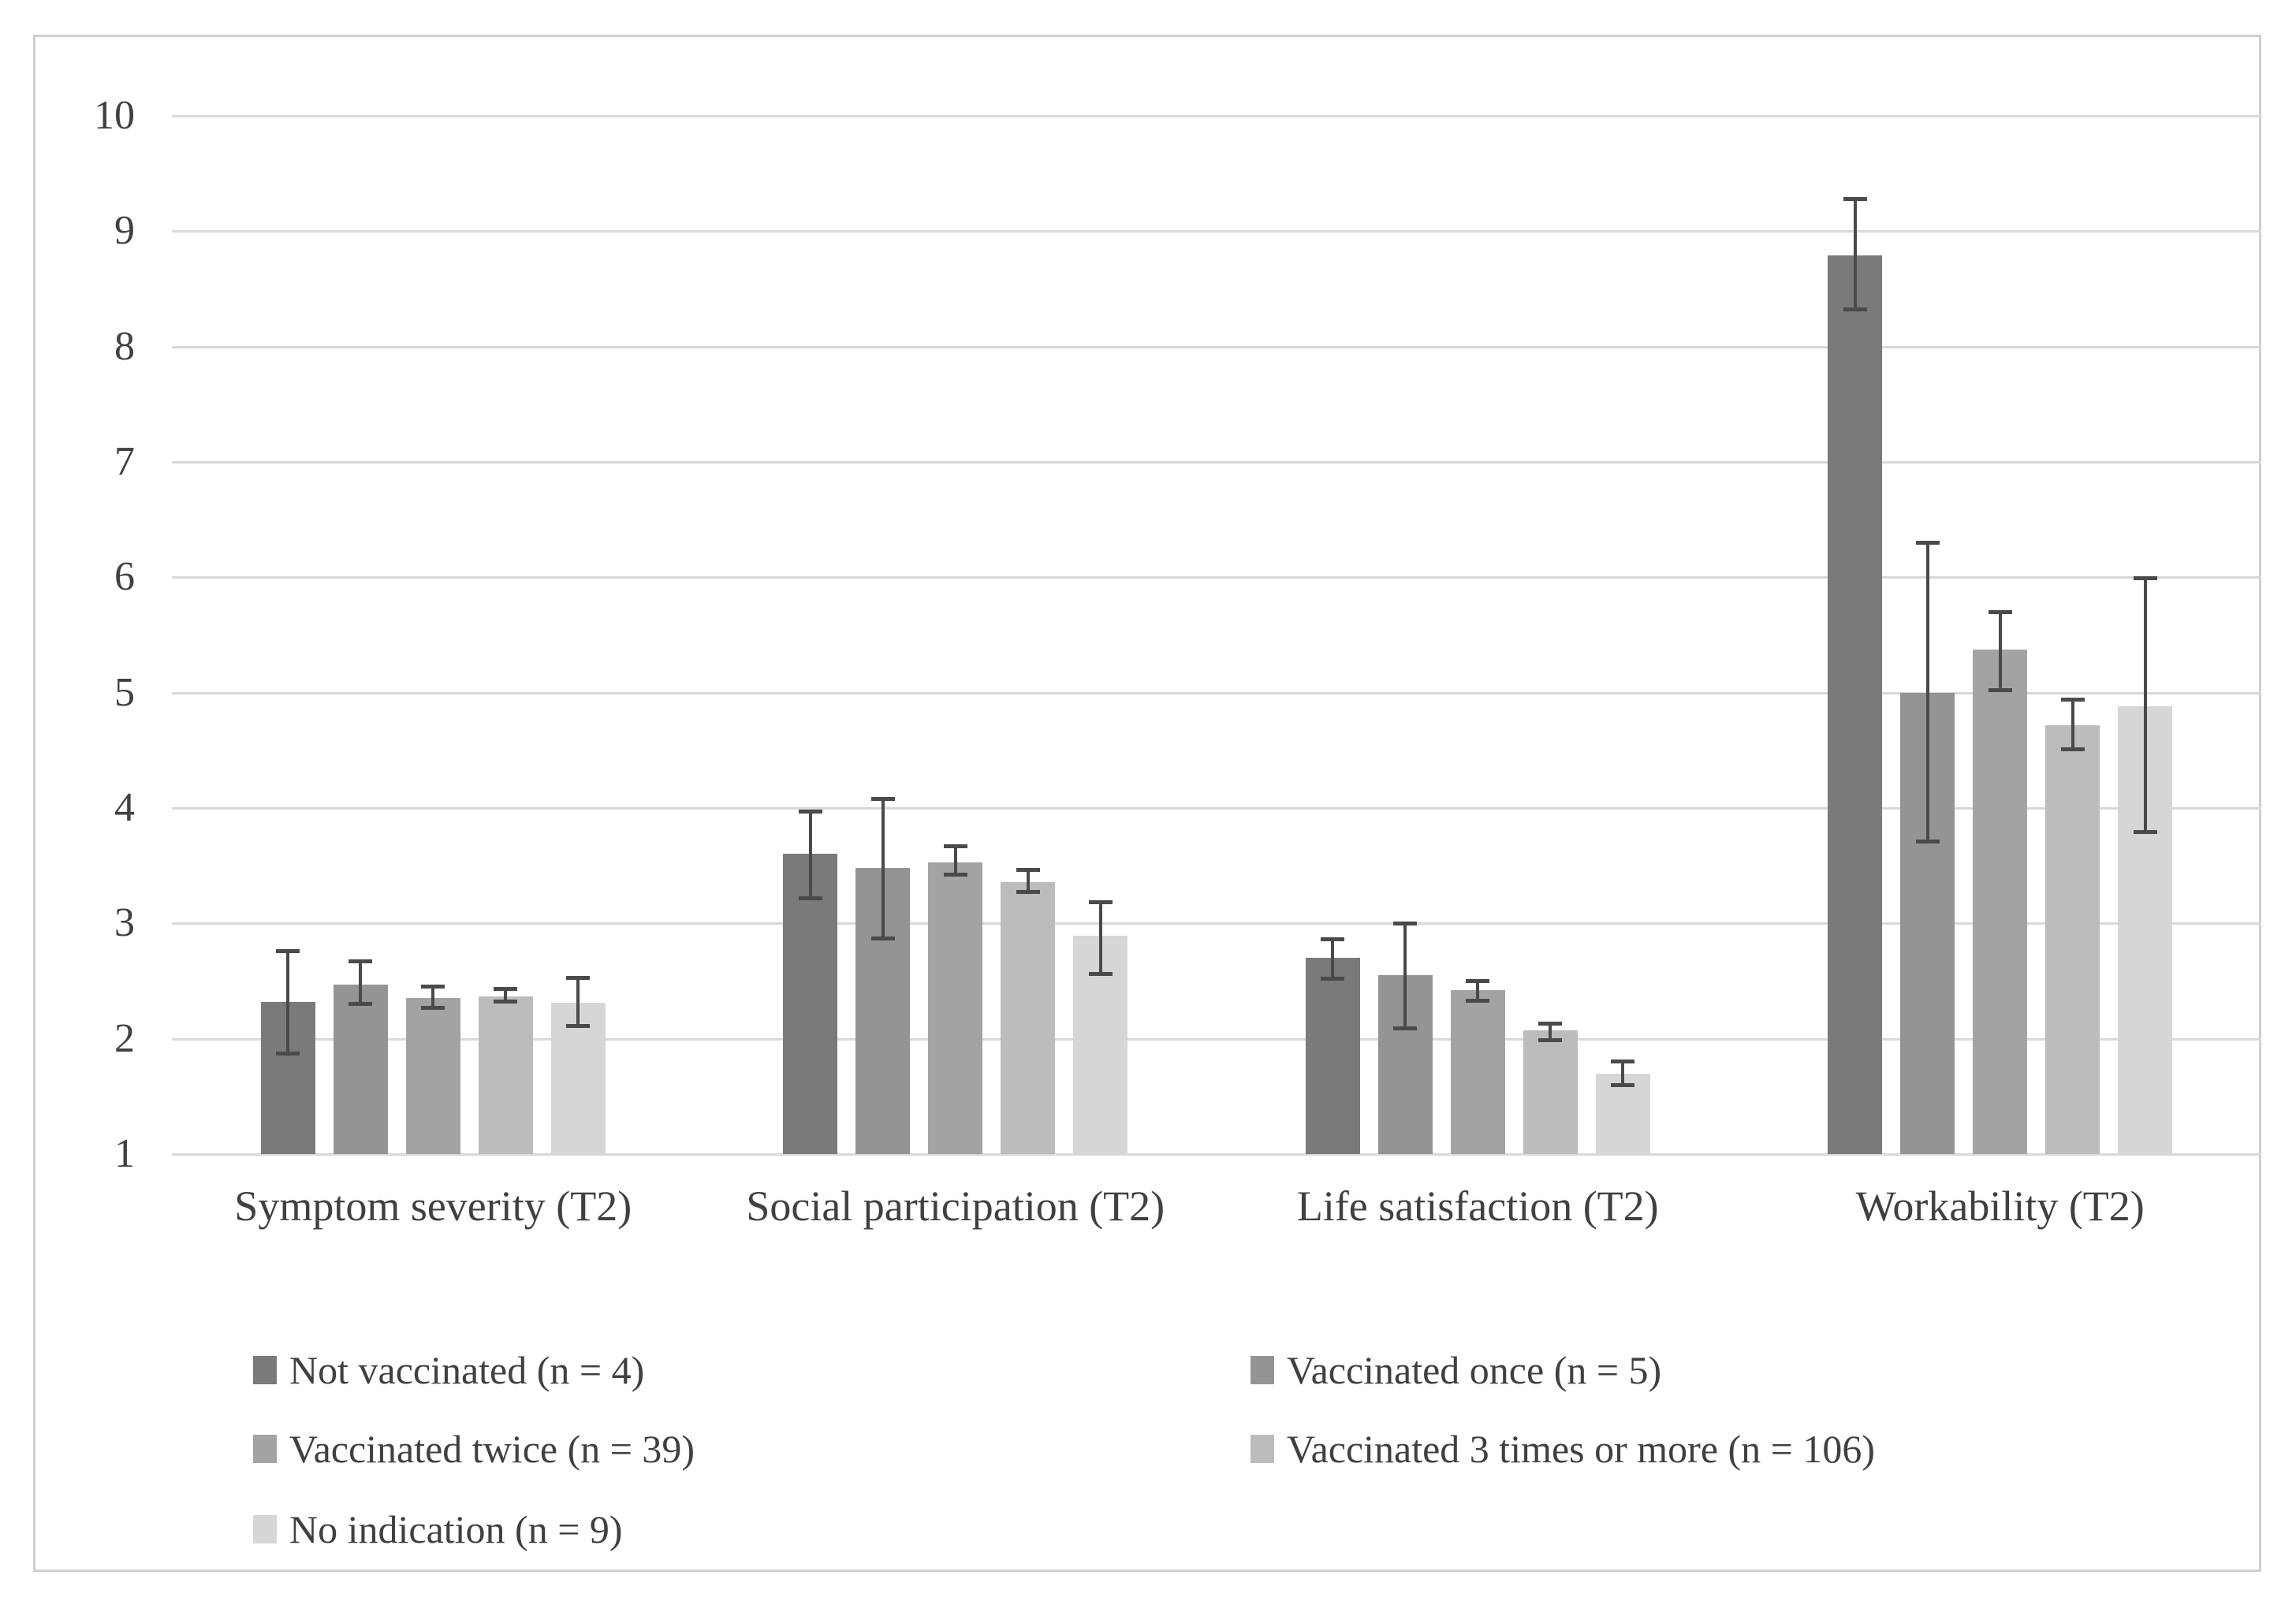 Image resolution: width=2296 pixels, height=1605 pixels. What do you see at coordinates (955, 1206) in the screenshot?
I see `category-label: Social participation (T2)` at bounding box center [955, 1206].